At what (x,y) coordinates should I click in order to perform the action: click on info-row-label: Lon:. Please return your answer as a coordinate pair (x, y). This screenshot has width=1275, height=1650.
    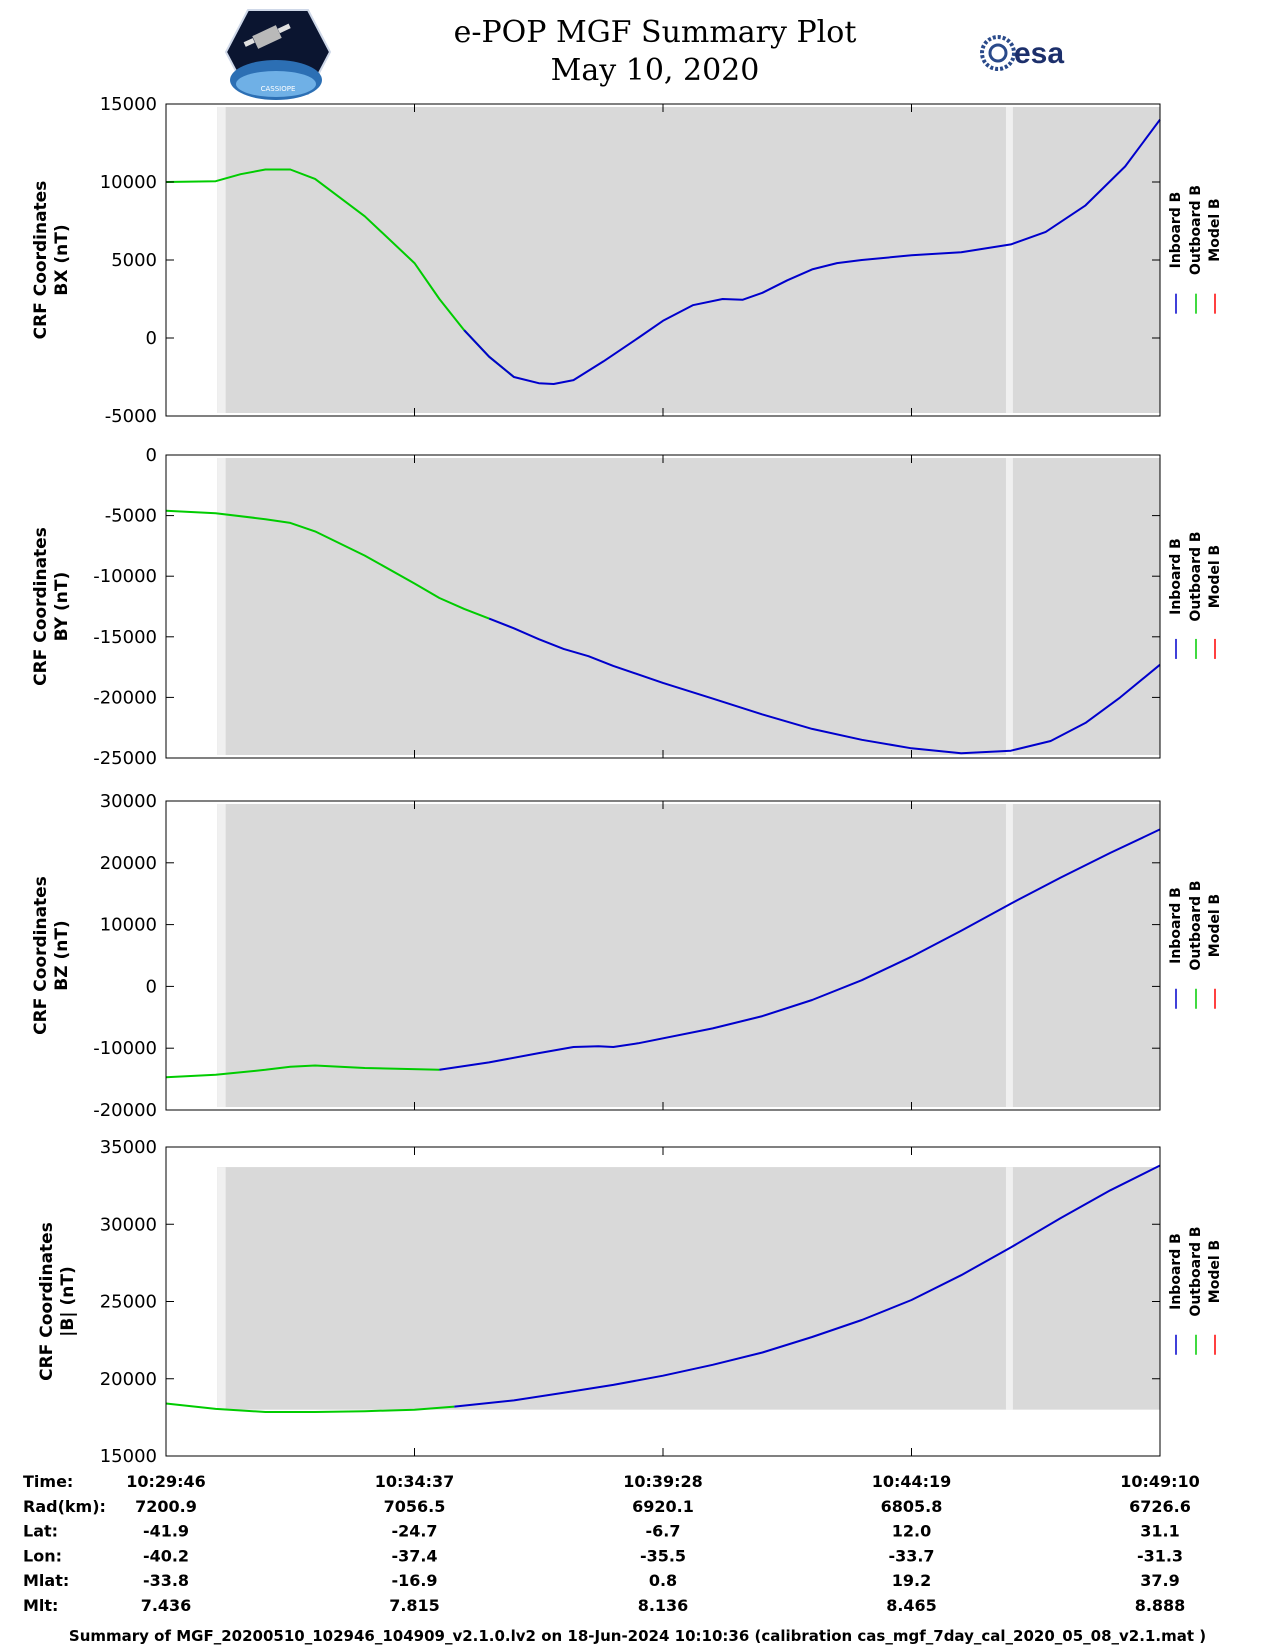
    Looking at the image, I should click on (42, 1555).